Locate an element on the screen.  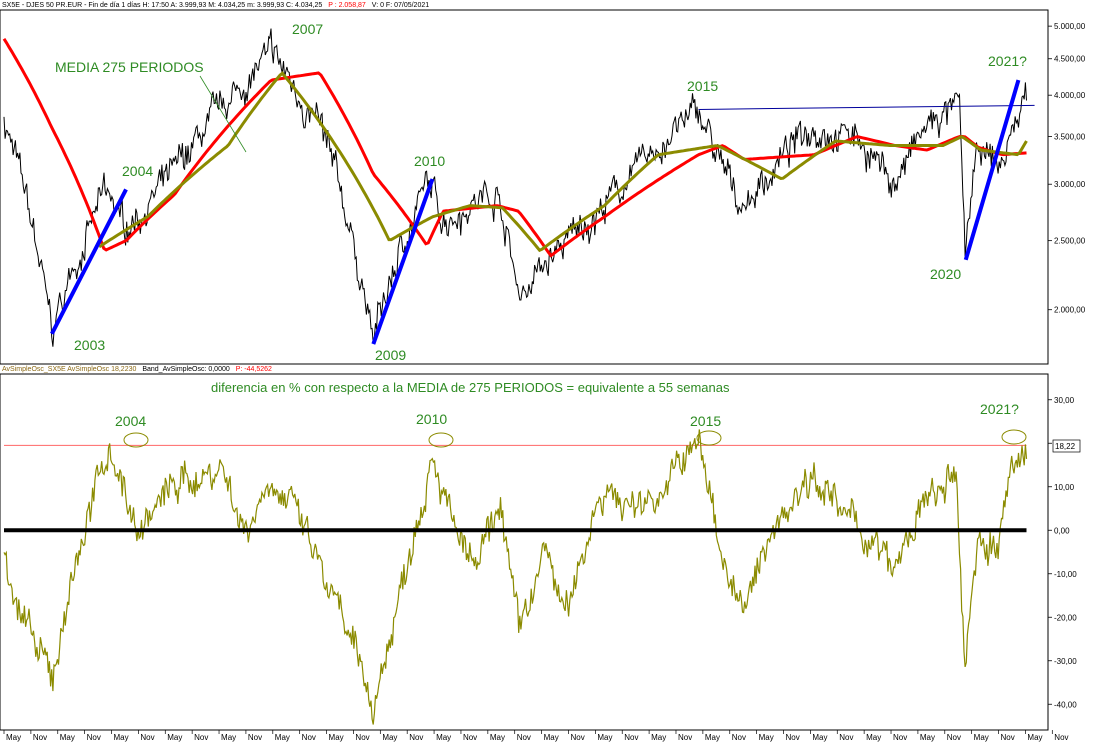
osc-tick-label: -20,00 is located at coordinates (1065, 617).